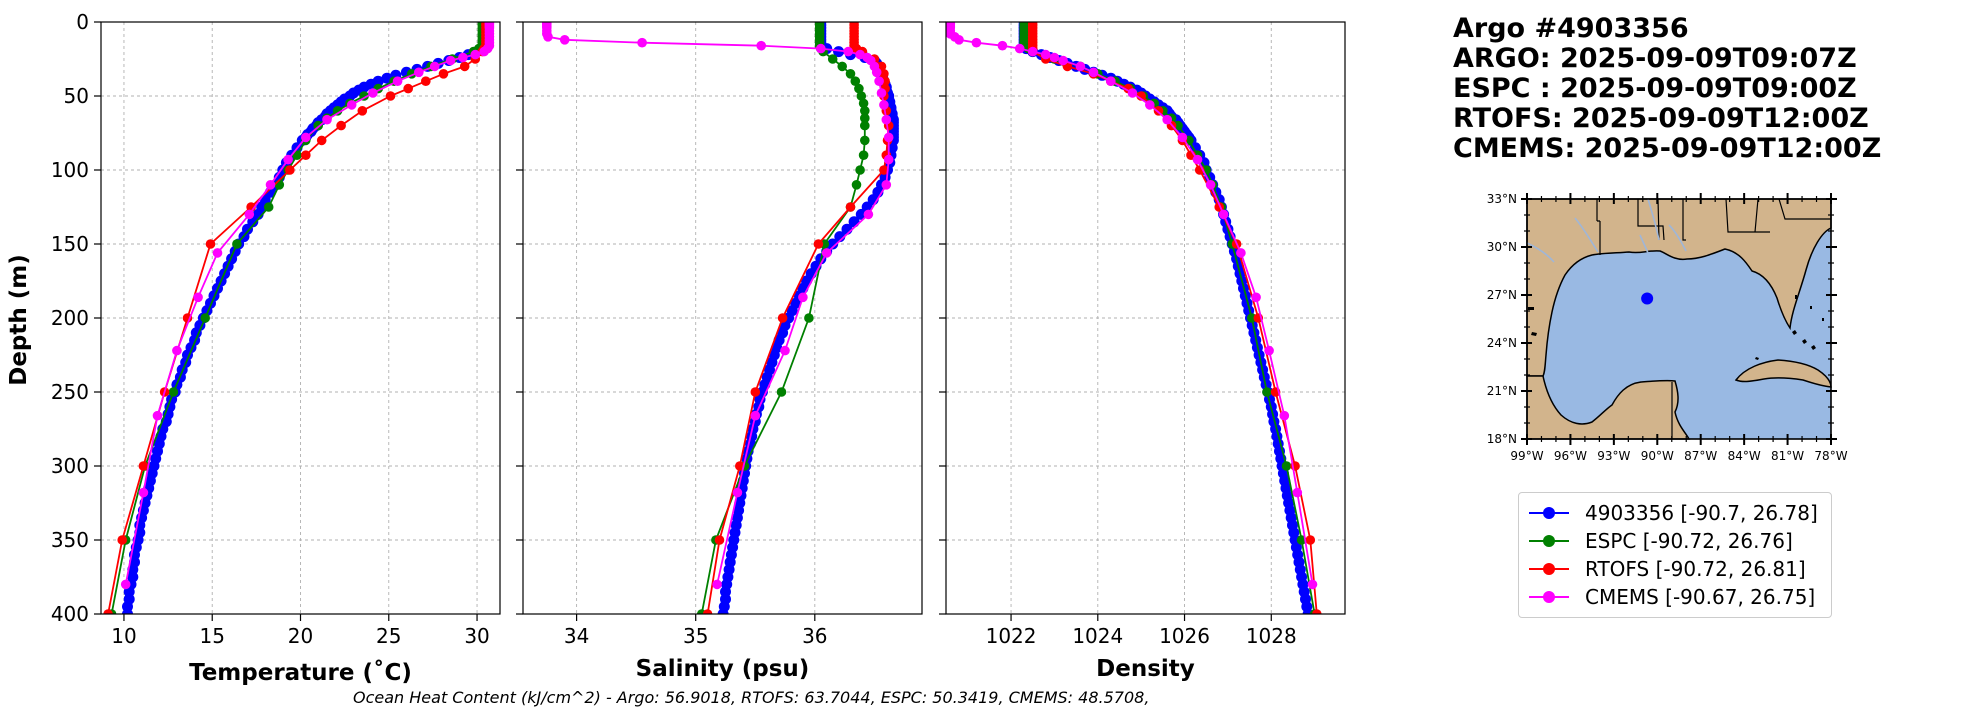 The image size is (1967, 712). Describe the element at coordinates (1613, 456) in the screenshot. I see `map-lon-label: 93°W` at that location.